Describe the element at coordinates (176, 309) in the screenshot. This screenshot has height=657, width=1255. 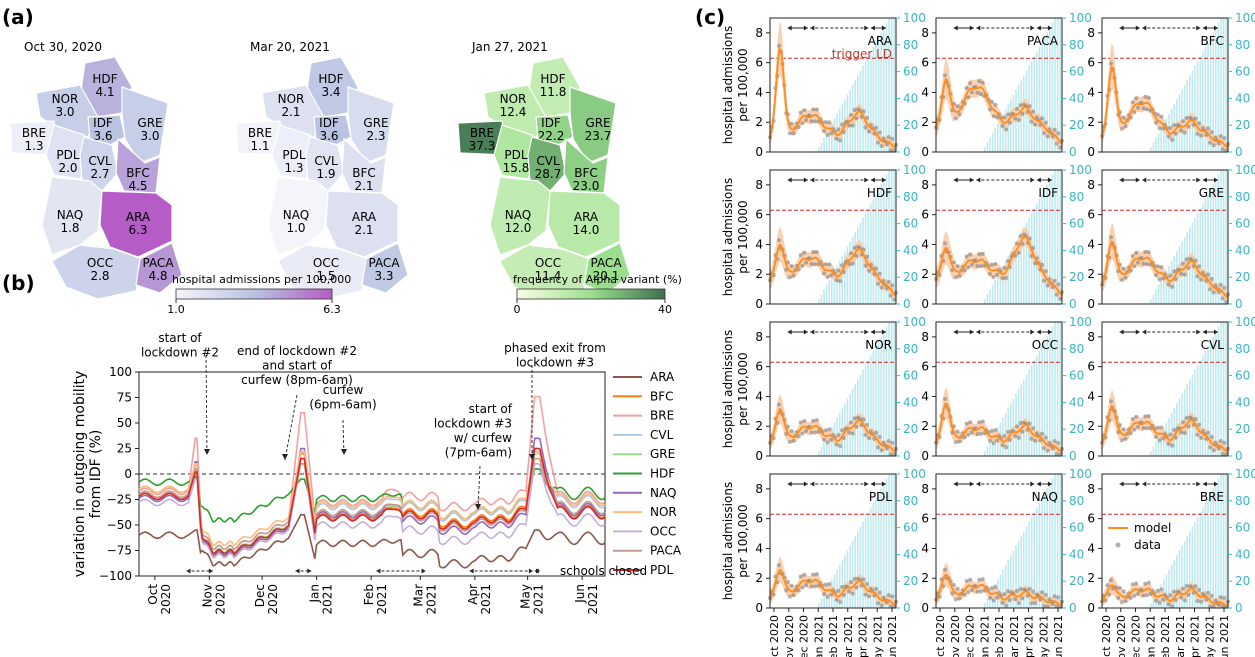
I see `colorbar-min-label: 1.0` at that location.